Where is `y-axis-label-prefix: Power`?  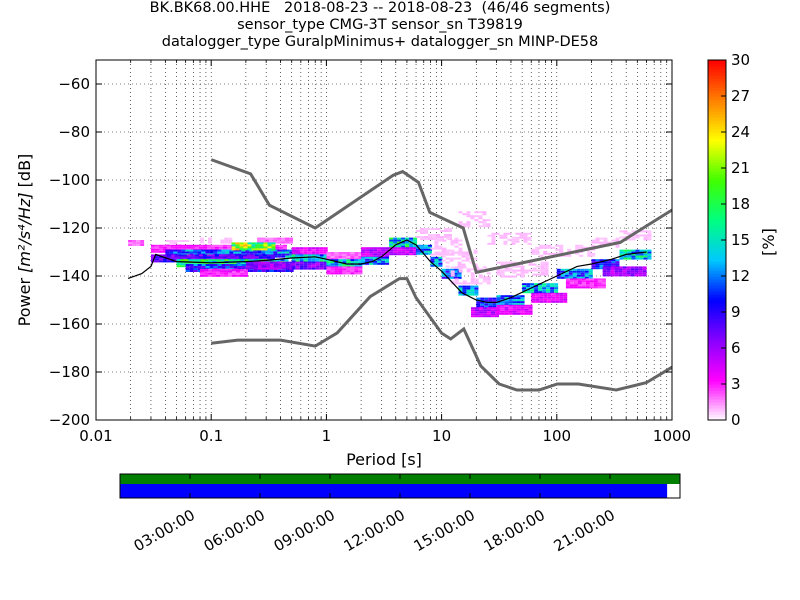
y-axis-label-prefix: Power is located at coordinates (24, 302).